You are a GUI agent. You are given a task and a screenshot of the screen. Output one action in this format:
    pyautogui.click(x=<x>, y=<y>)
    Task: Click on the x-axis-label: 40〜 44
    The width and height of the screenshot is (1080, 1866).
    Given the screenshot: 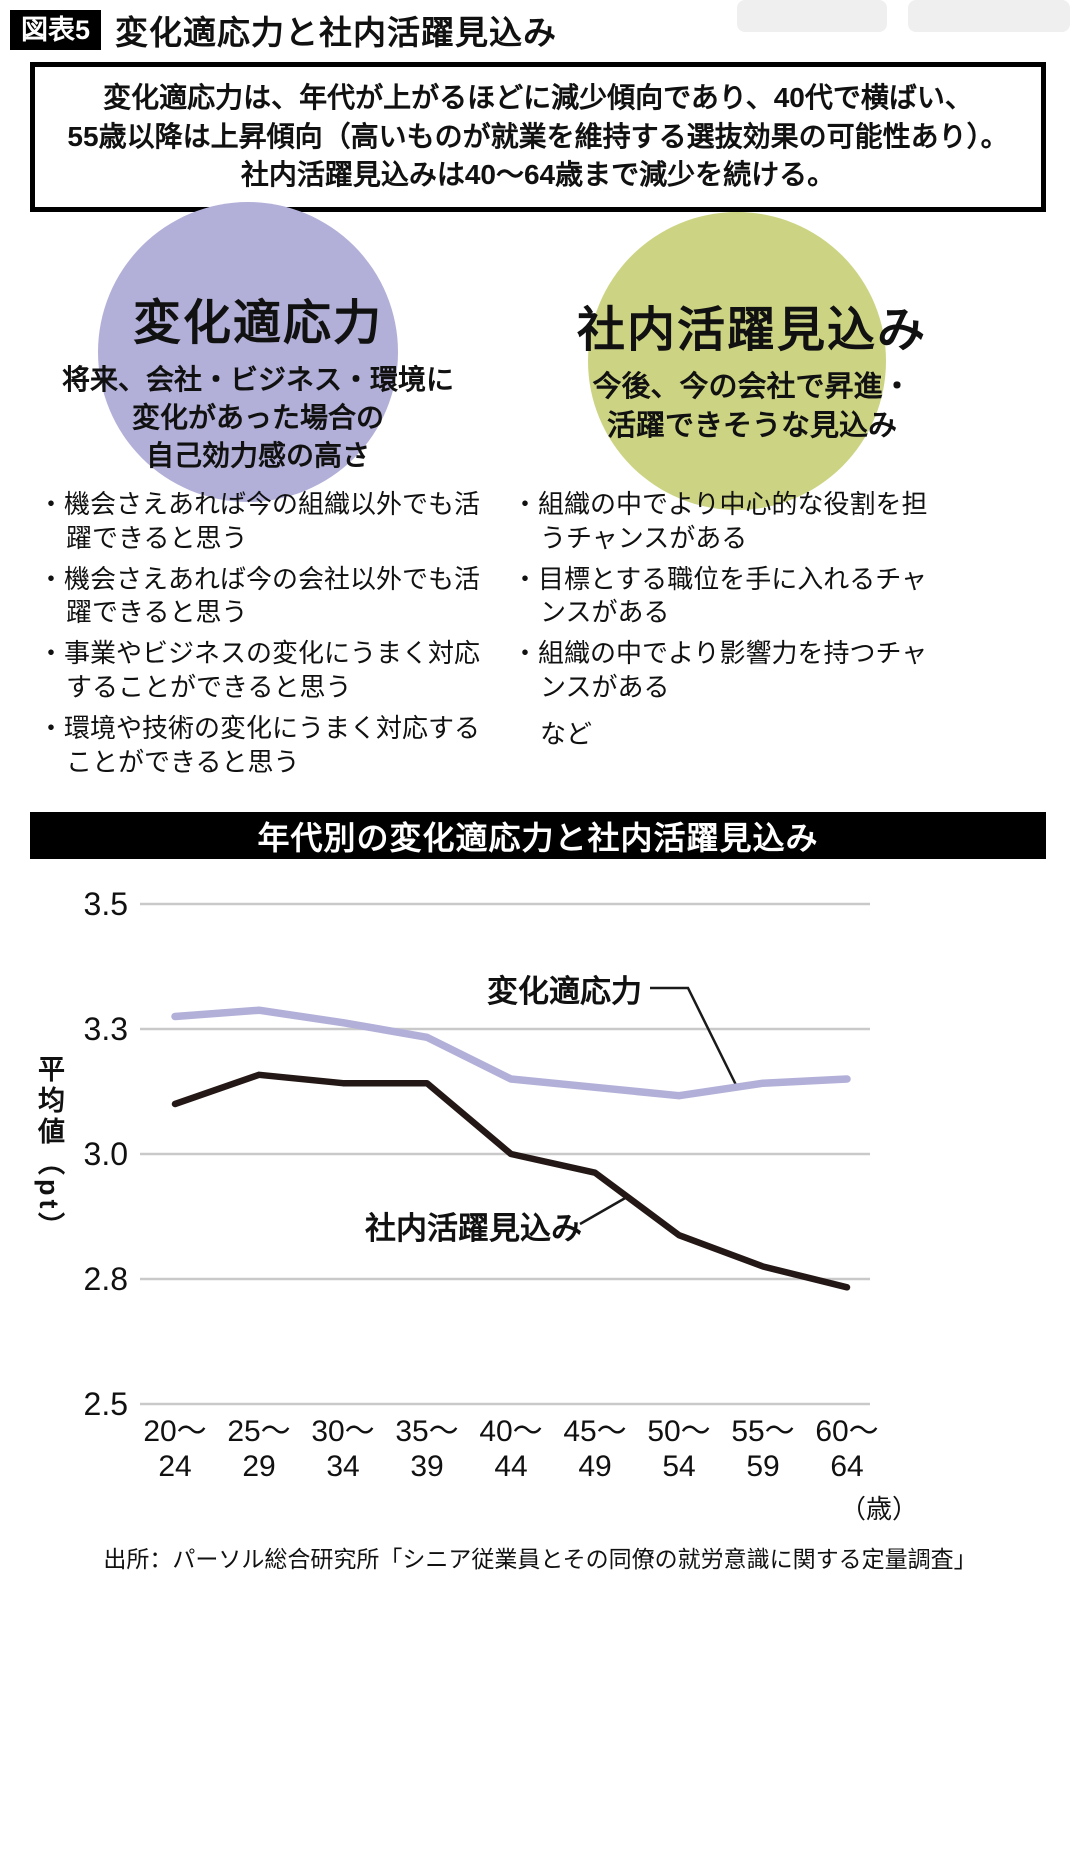 What is the action you would take?
    pyautogui.click(x=511, y=1449)
    